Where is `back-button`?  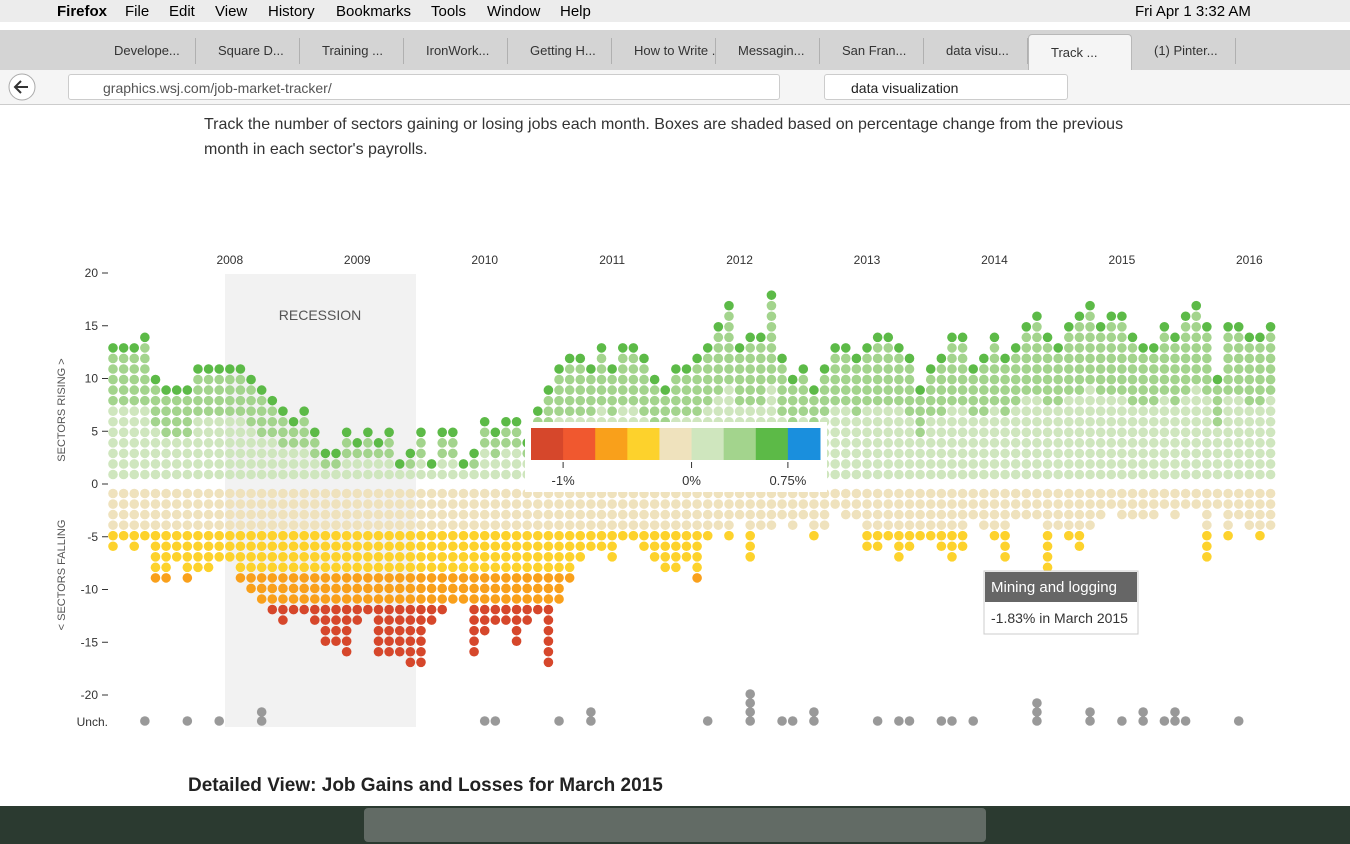 back-button is located at coordinates (36, 87).